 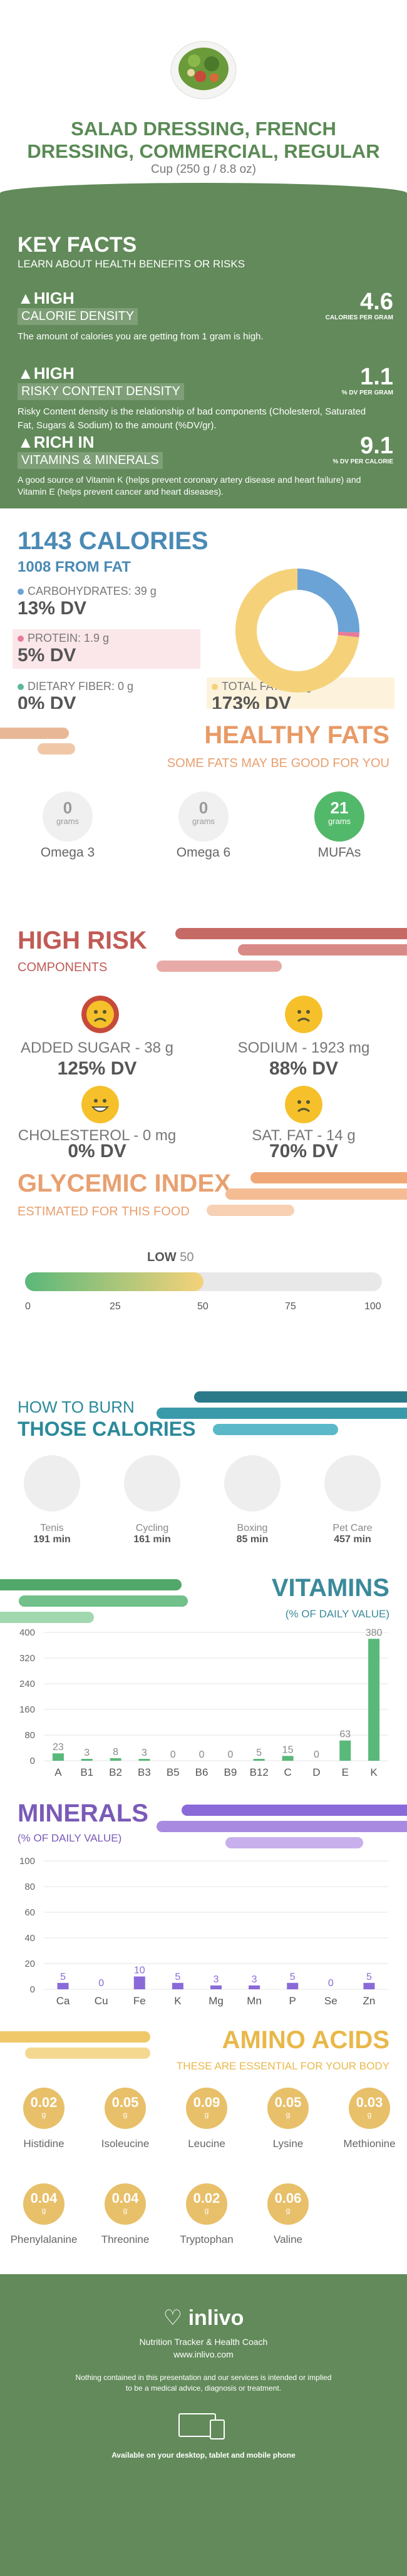 I want to click on x-tick-label: Ca, so click(x=63, y=2001).